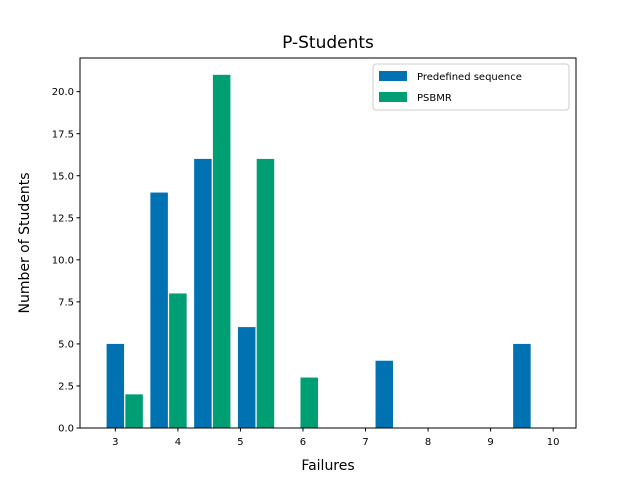  What do you see at coordinates (66, 429) in the screenshot?
I see `y-tick-label: 0.0` at bounding box center [66, 429].